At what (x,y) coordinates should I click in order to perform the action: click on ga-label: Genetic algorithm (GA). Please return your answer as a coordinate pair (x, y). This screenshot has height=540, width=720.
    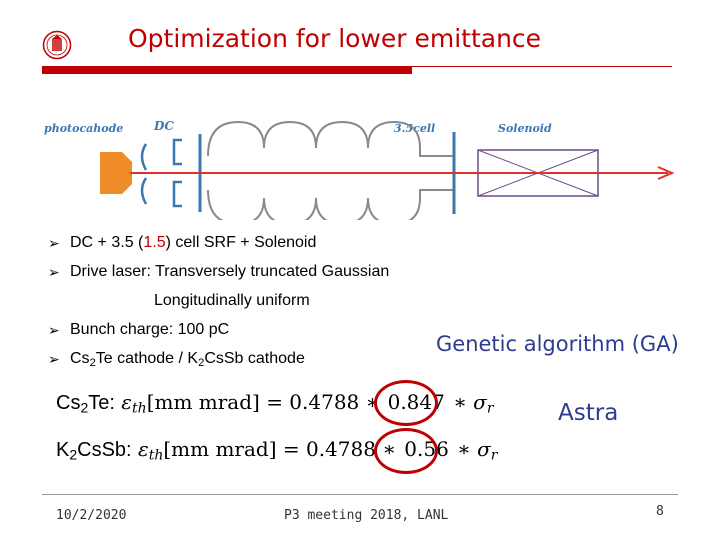
    Looking at the image, I should click on (557, 344).